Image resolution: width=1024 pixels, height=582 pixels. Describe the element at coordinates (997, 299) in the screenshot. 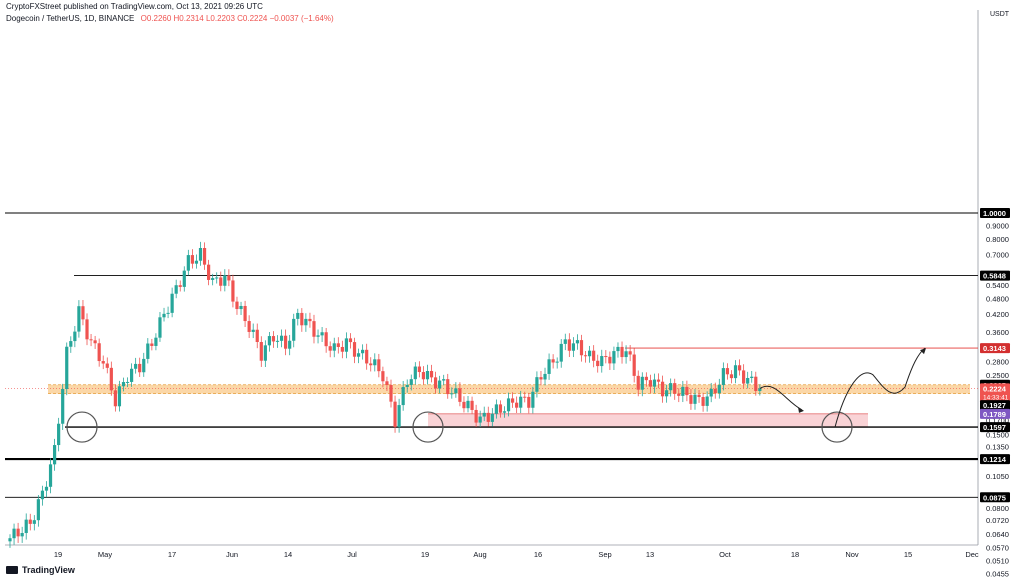

I see `y-tick-label: 0.4800` at that location.